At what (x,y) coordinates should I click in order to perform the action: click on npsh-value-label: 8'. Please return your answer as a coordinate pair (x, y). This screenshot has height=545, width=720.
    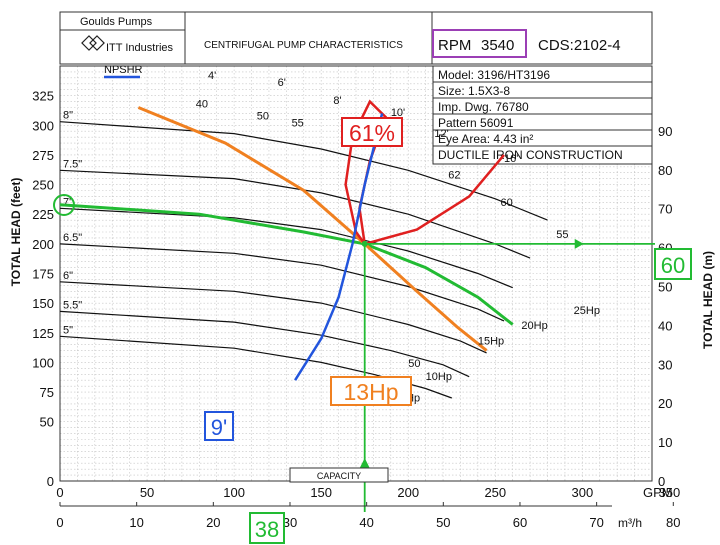
    Looking at the image, I should click on (337, 101).